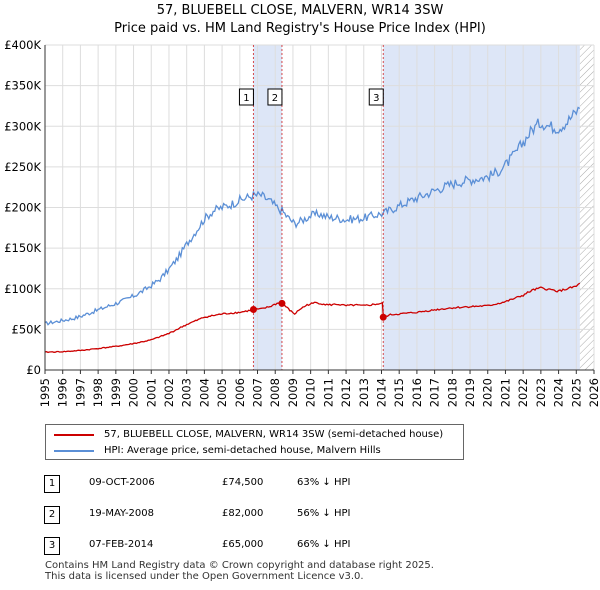  What do you see at coordinates (151, 392) in the screenshot?
I see `x-tick-label: 2001` at bounding box center [151, 392].